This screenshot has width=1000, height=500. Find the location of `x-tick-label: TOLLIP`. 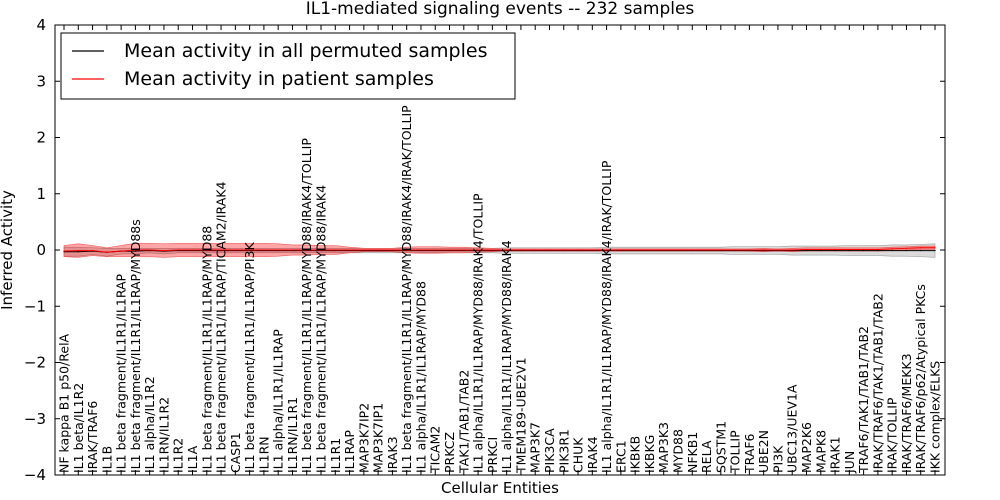

x-tick-label: TOLLIP is located at coordinates (735, 452).